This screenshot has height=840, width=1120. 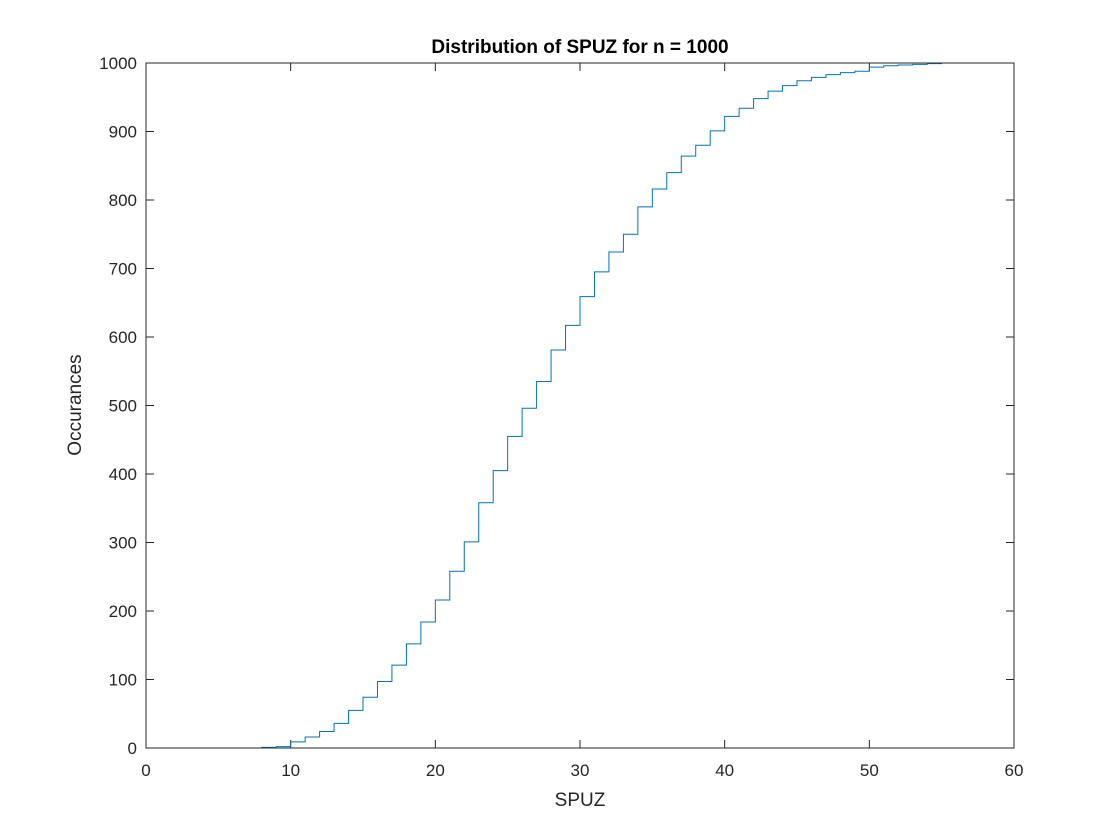 I want to click on y-tick-label: 500, so click(x=123, y=406).